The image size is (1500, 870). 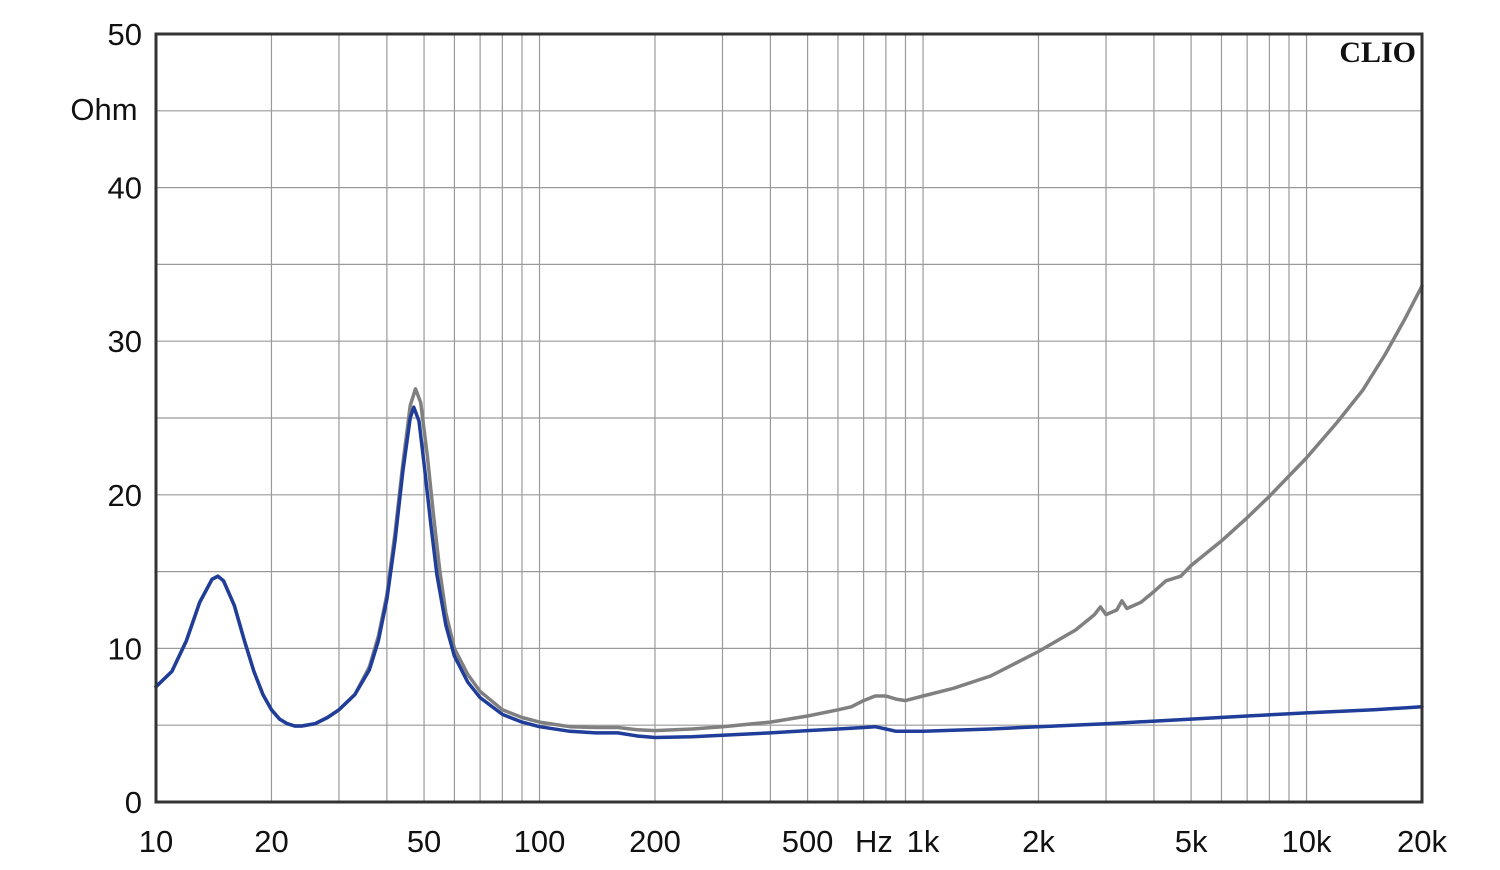 I want to click on x-tick-label: 5k, so click(x=1191, y=841).